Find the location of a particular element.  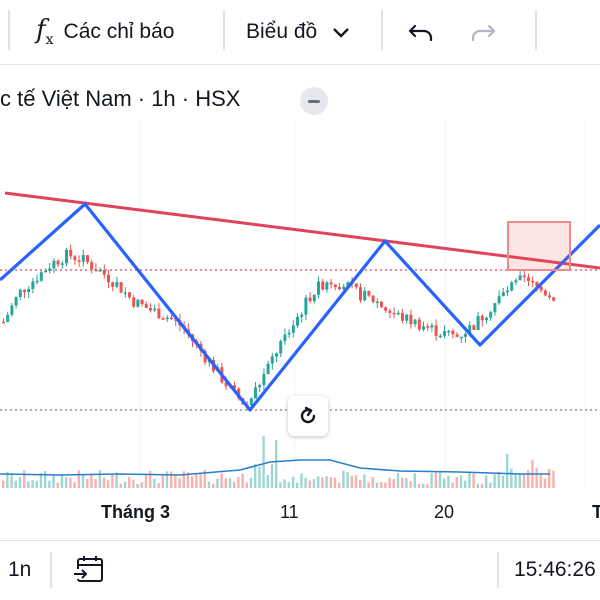

indicators-button: fx Các chỉ báo is located at coordinates (105, 32).